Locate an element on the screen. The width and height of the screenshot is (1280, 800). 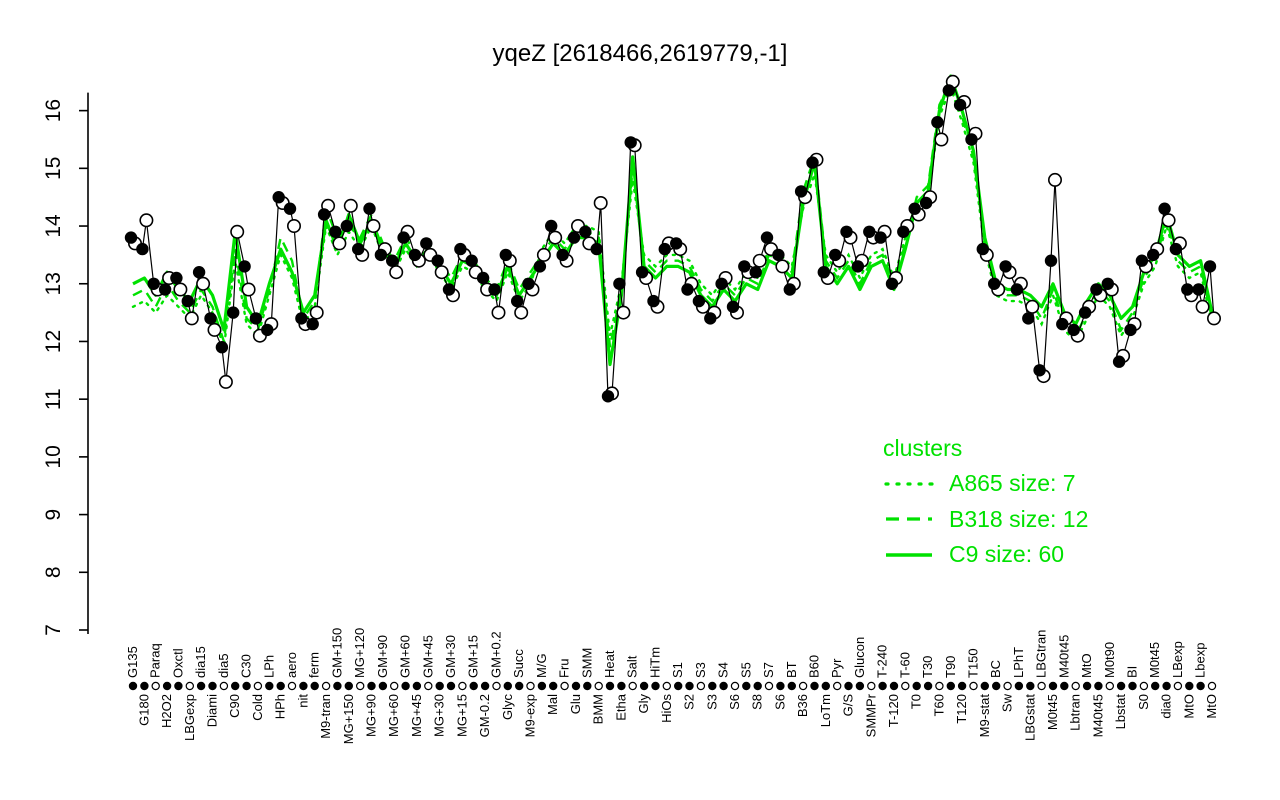
condition-label: Glu is located at coordinates (575, 704).